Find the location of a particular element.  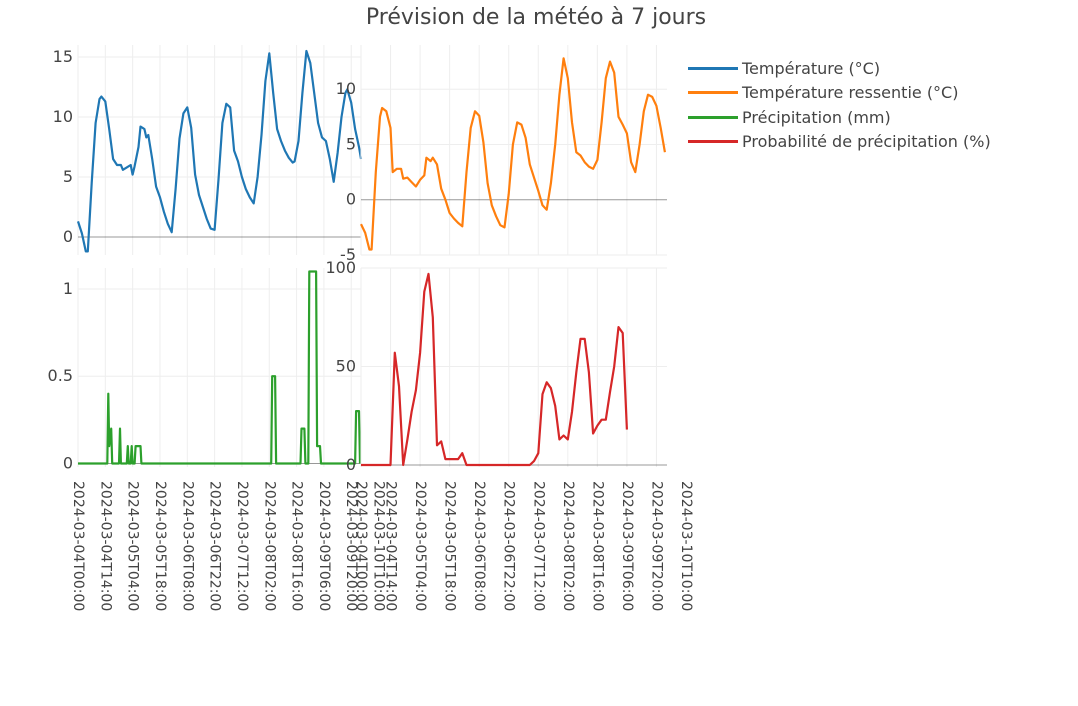

y-tick-label: 100 is located at coordinates (340, 267).